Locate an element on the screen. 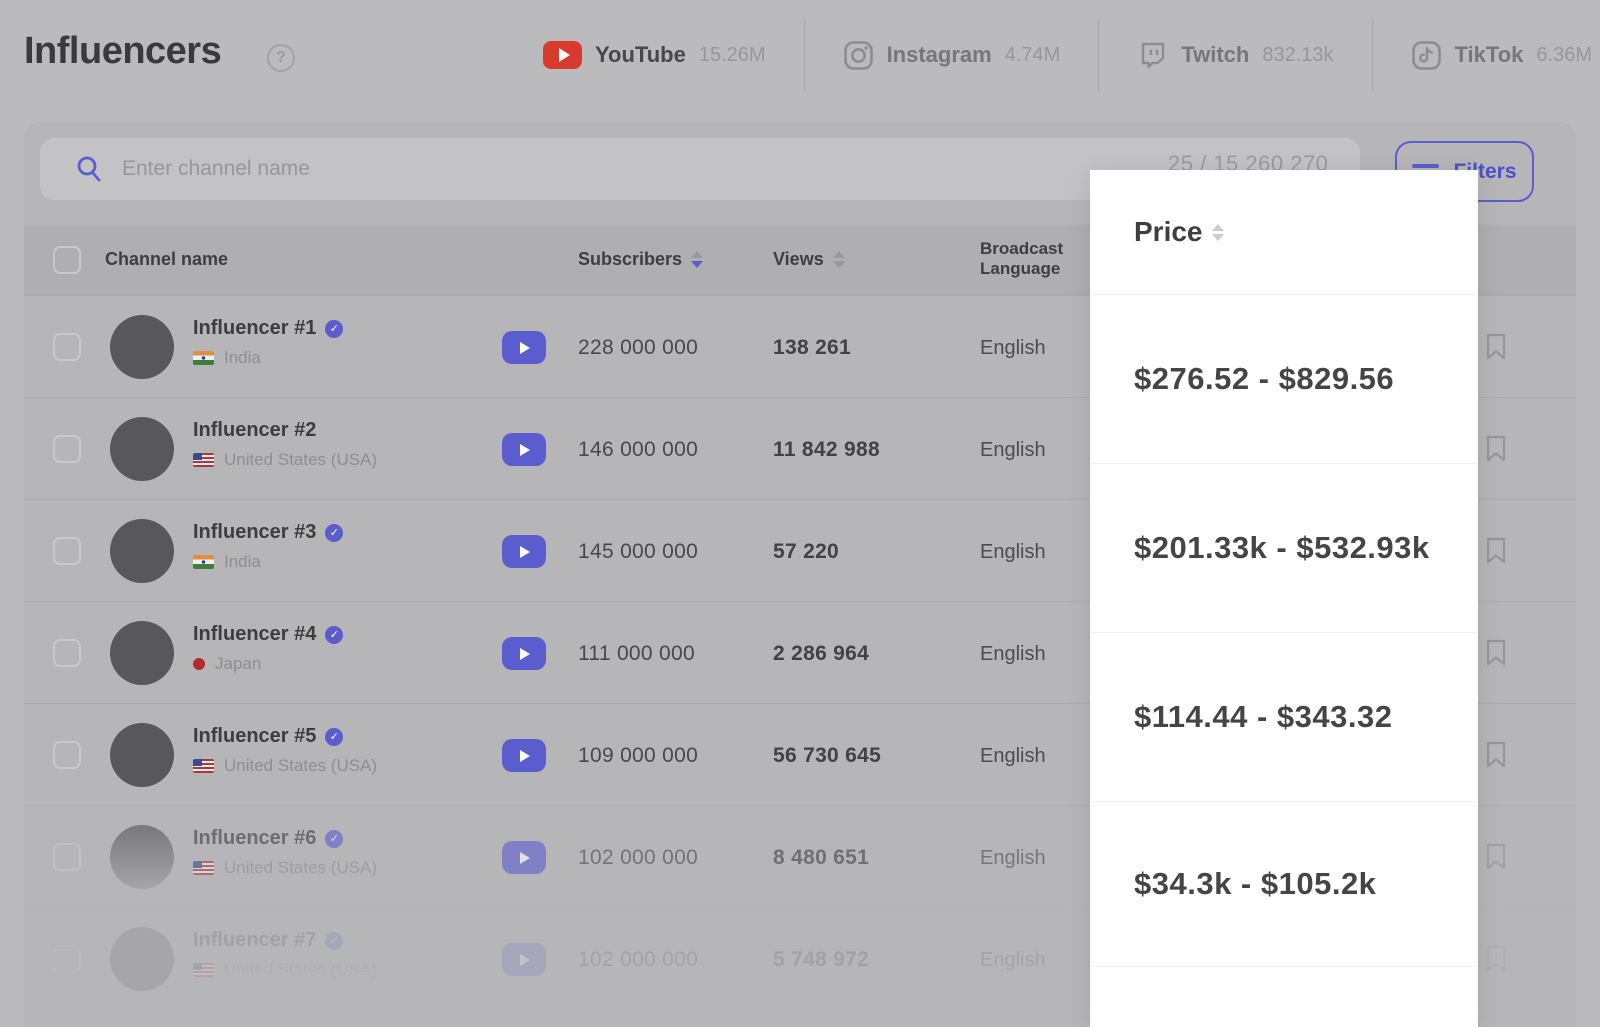  tab-count: 832.13k is located at coordinates (1298, 54).